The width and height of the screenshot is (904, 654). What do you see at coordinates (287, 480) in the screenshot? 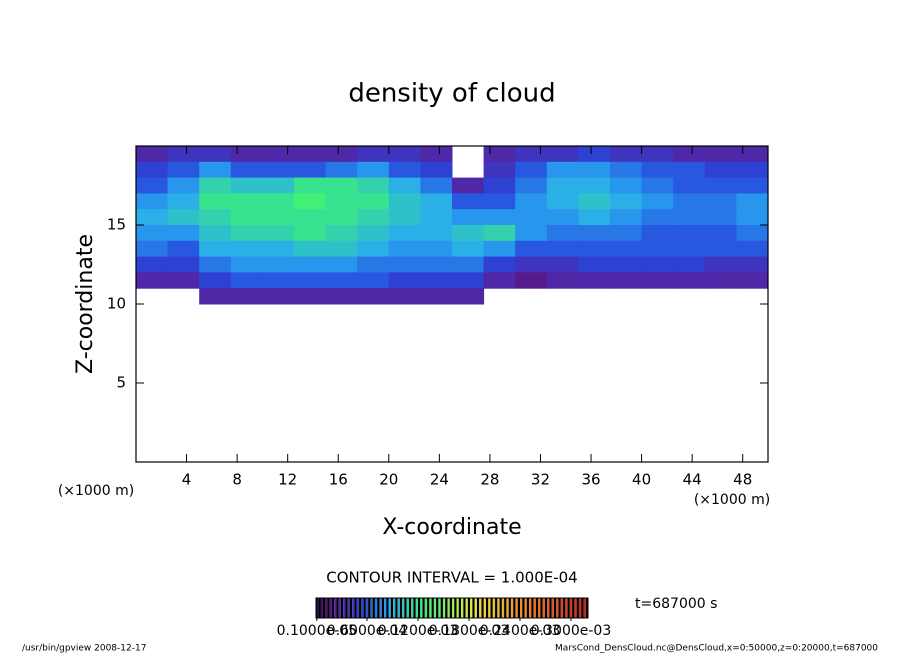
I see `x-tick-label: 12` at bounding box center [287, 480].